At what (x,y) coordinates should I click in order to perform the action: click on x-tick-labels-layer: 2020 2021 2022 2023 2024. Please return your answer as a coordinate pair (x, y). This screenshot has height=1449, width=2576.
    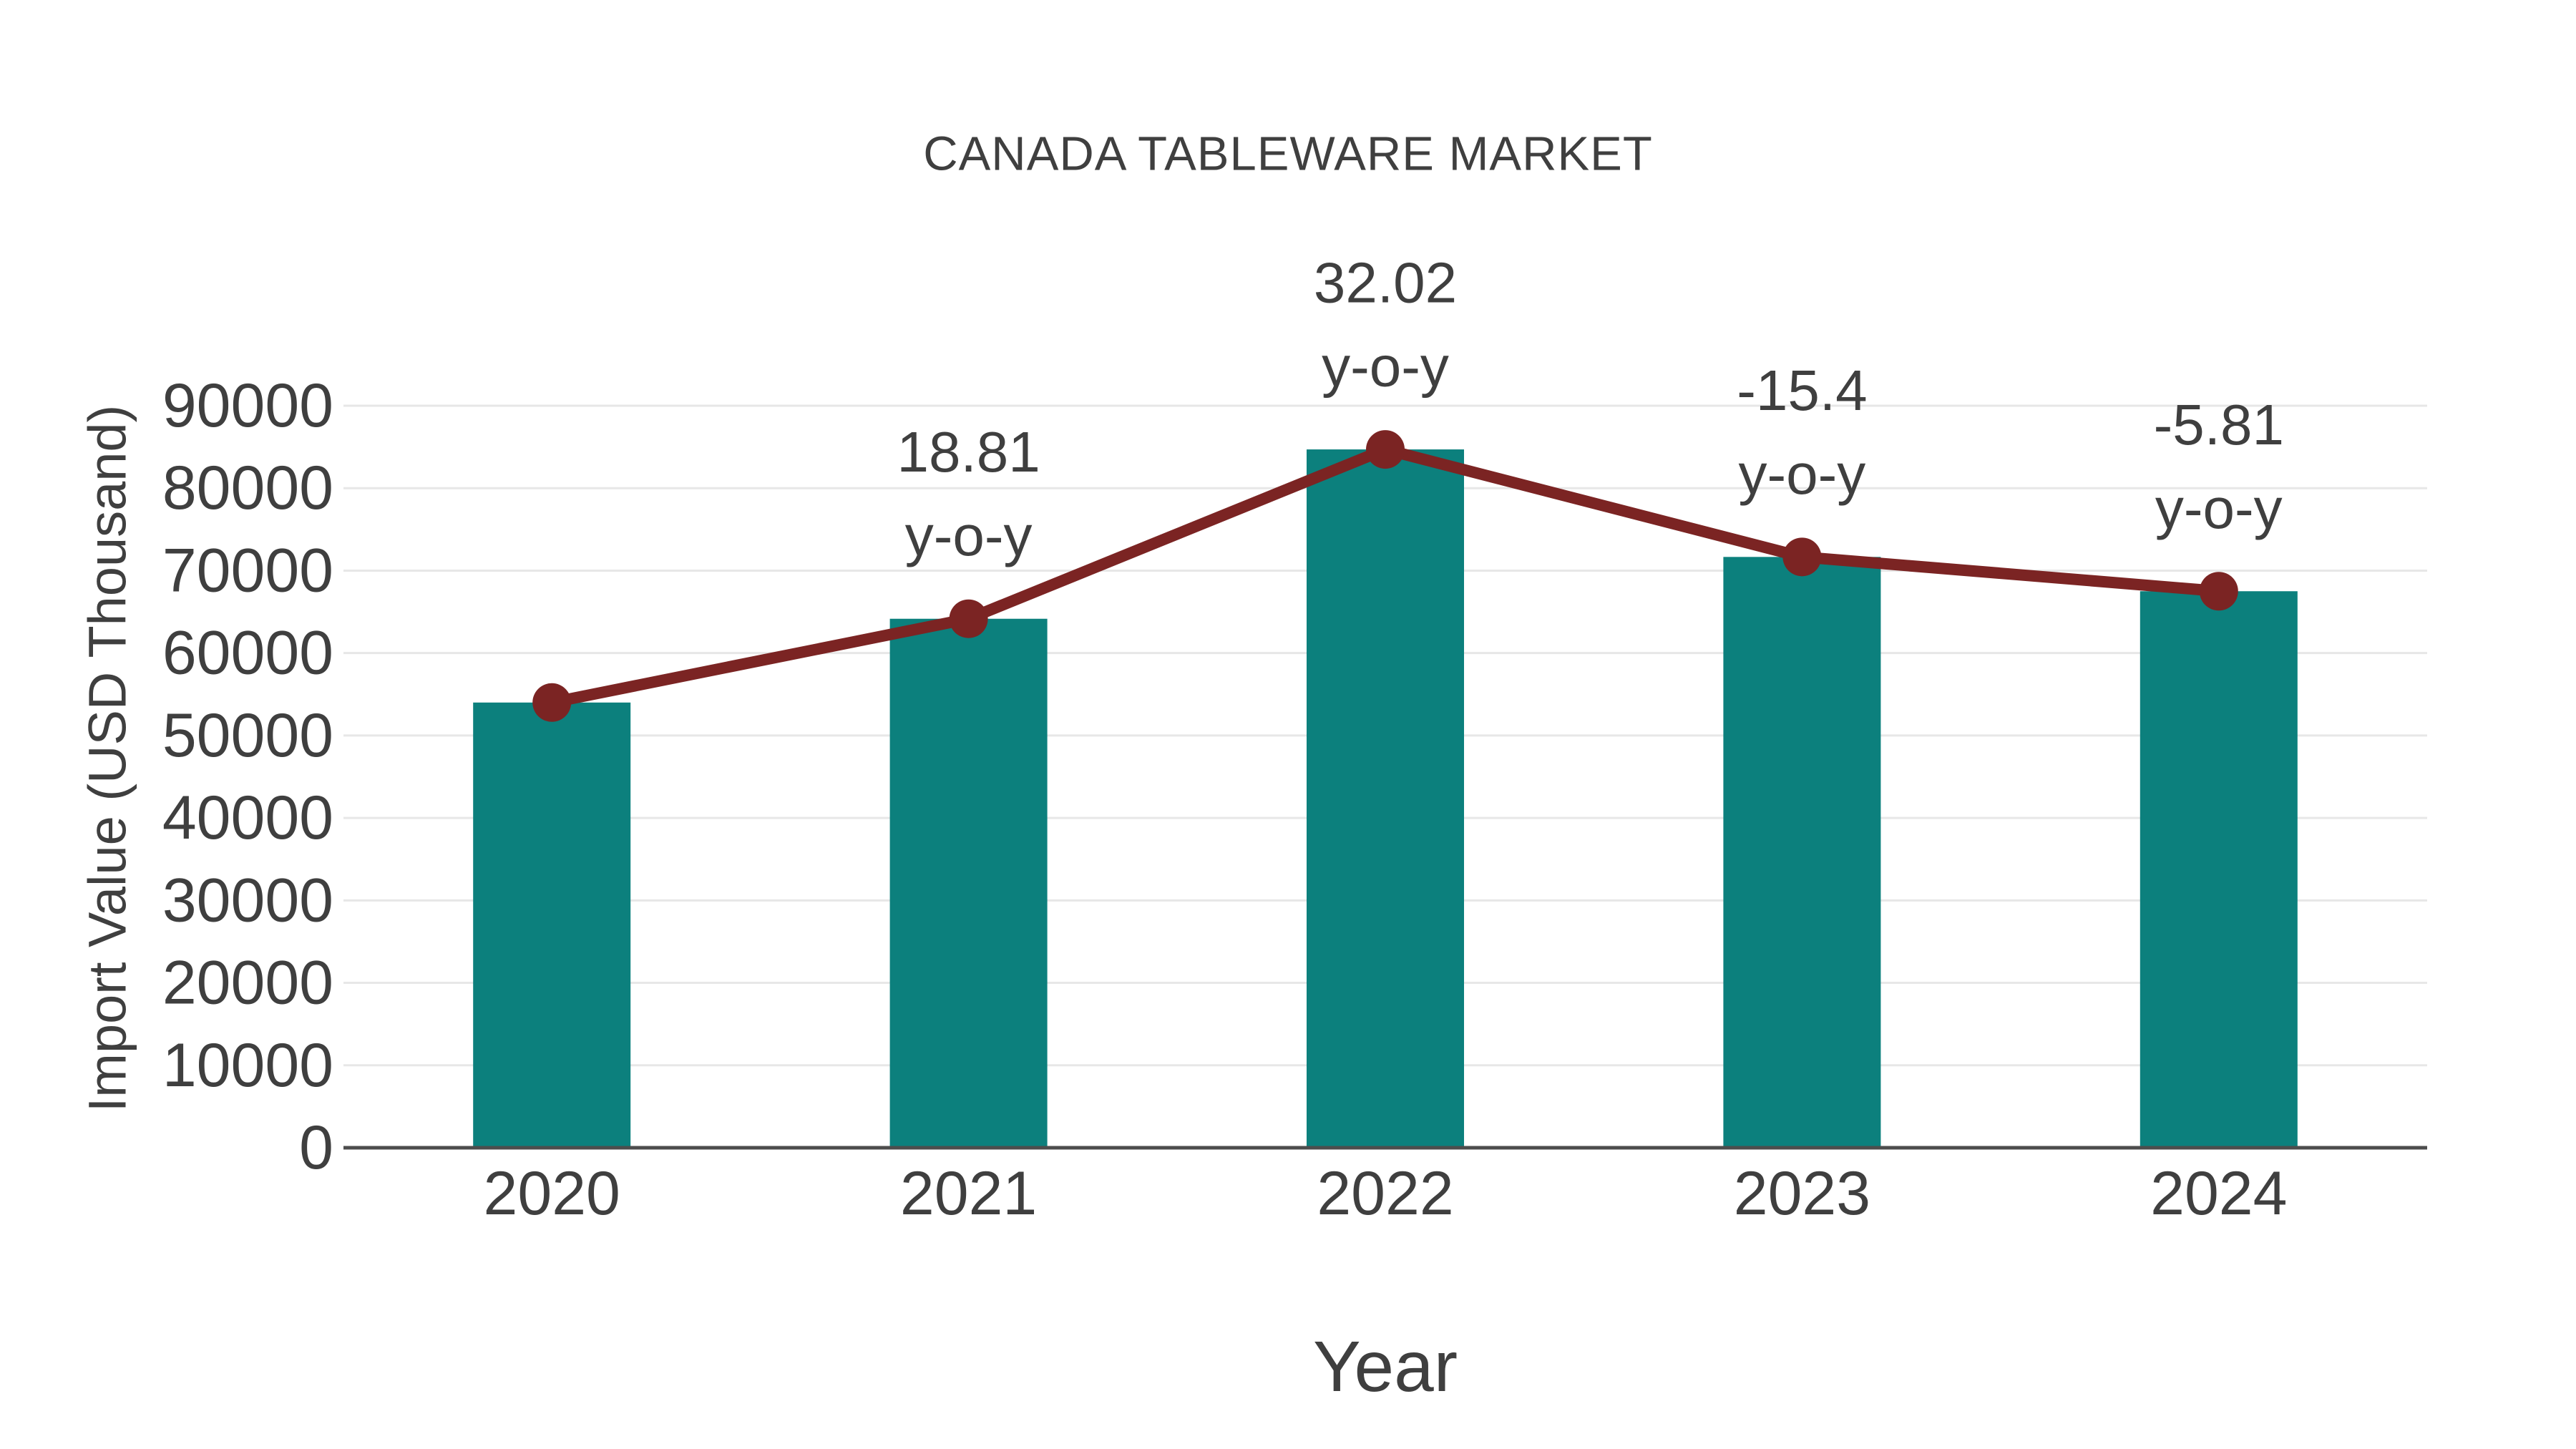
    Looking at the image, I should click on (1386, 1193).